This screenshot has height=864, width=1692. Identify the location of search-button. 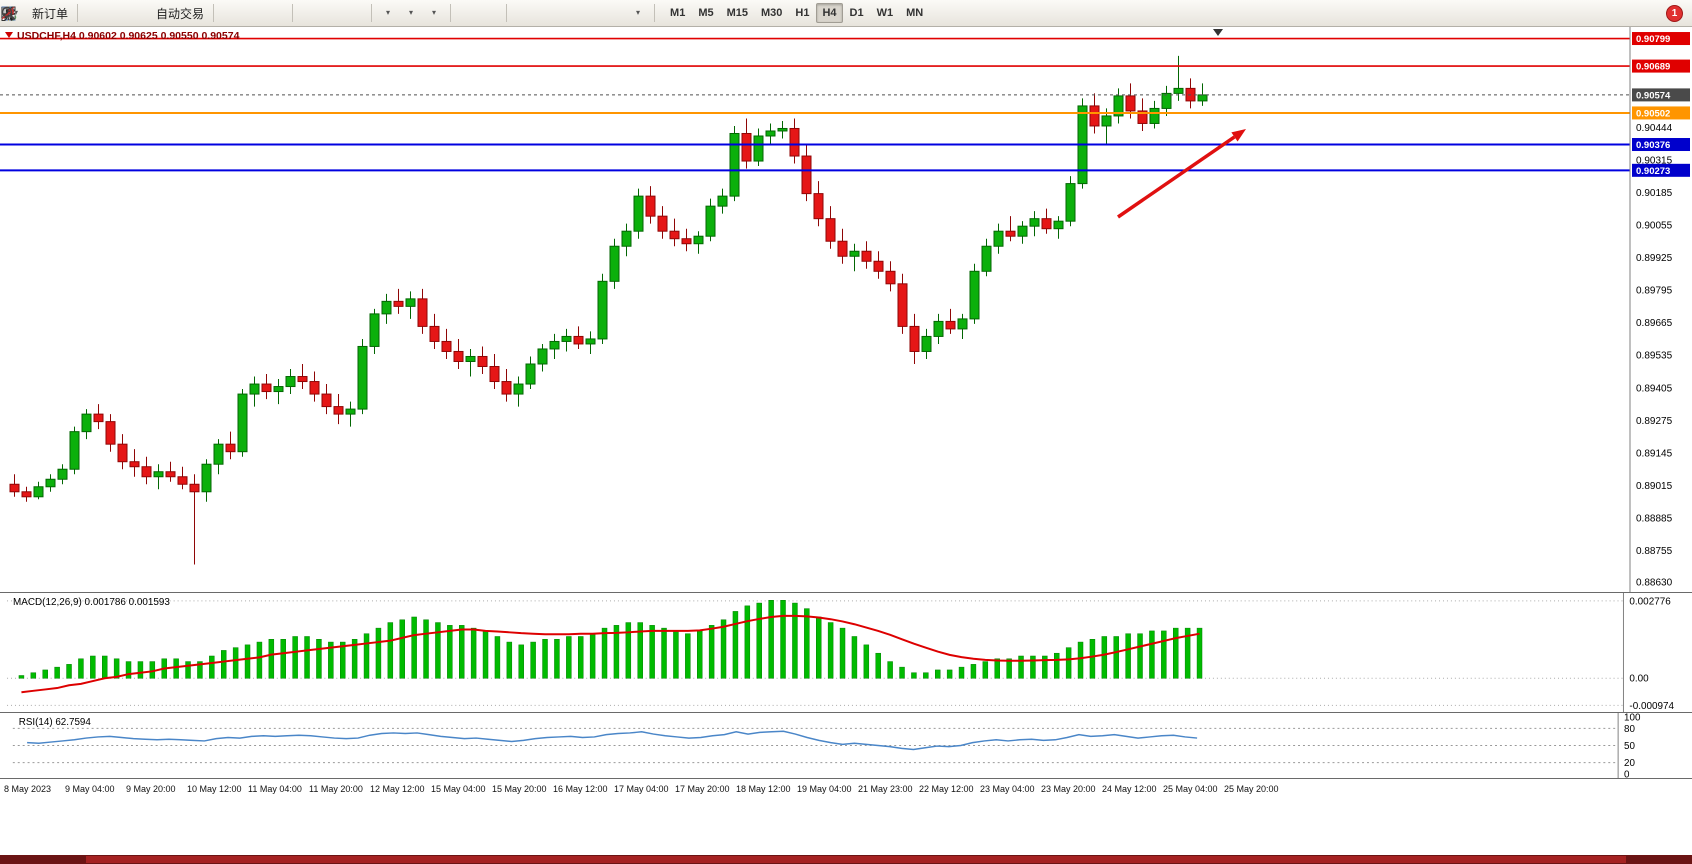
(830, 13).